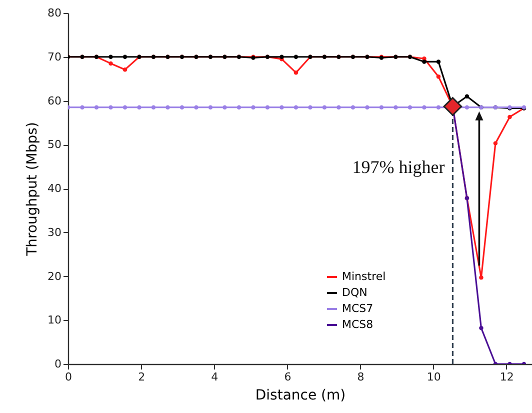 The width and height of the screenshot is (532, 413). I want to click on y-tick-label: 40, so click(55, 188).